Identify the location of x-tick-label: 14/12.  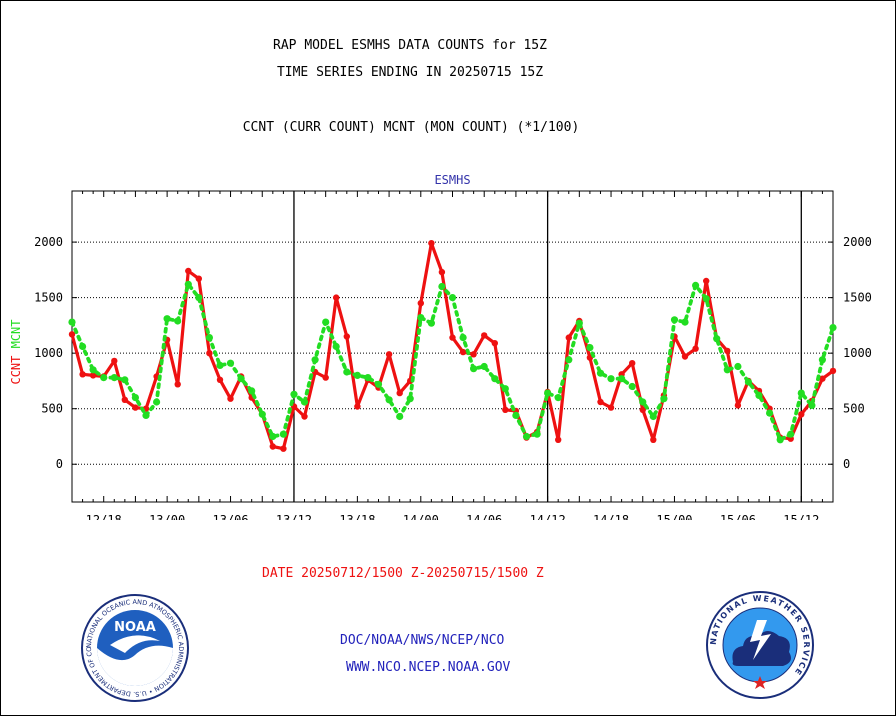
(548, 516).